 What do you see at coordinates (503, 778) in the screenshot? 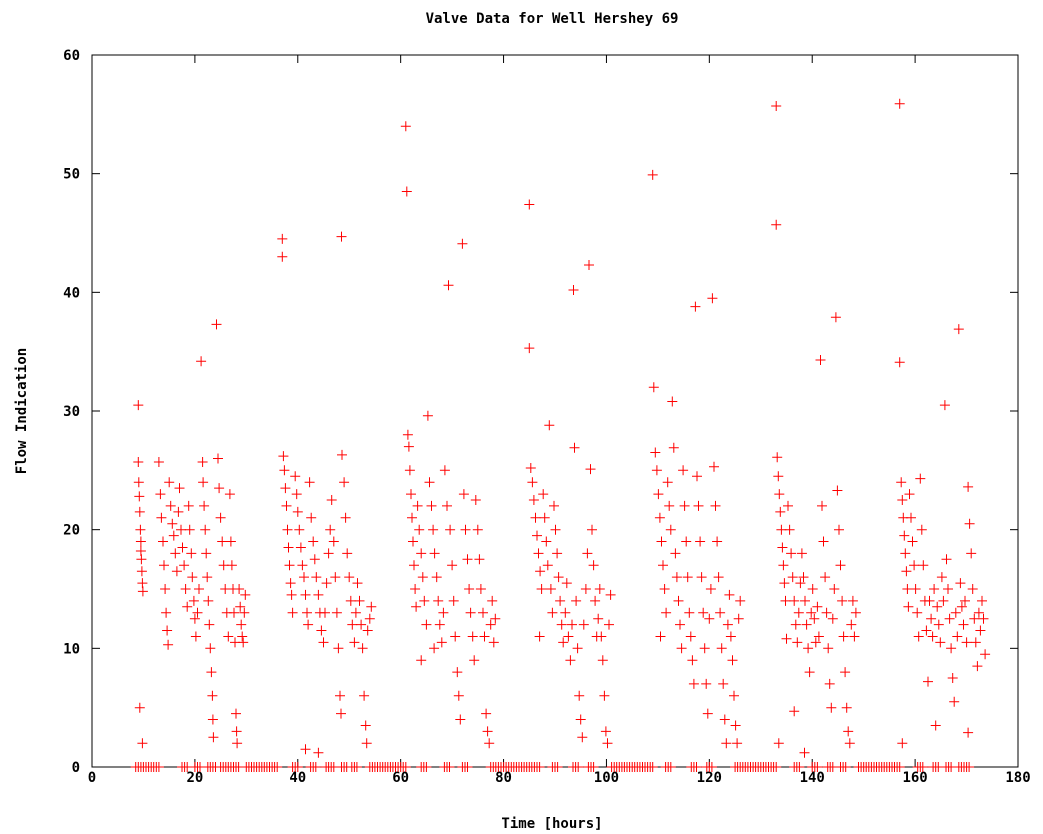
I see `x-tick-label: 80` at bounding box center [503, 778].